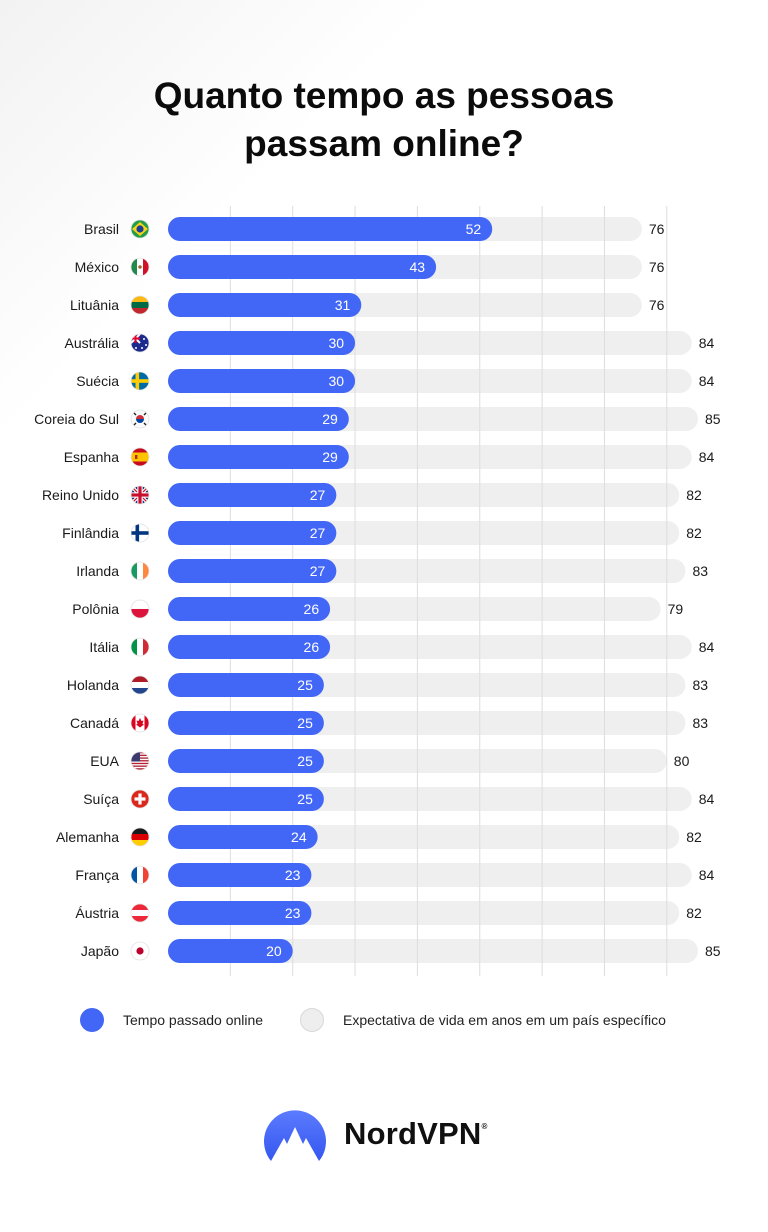  Describe the element at coordinates (140, 381) in the screenshot. I see `flag-sweden-icon` at that location.